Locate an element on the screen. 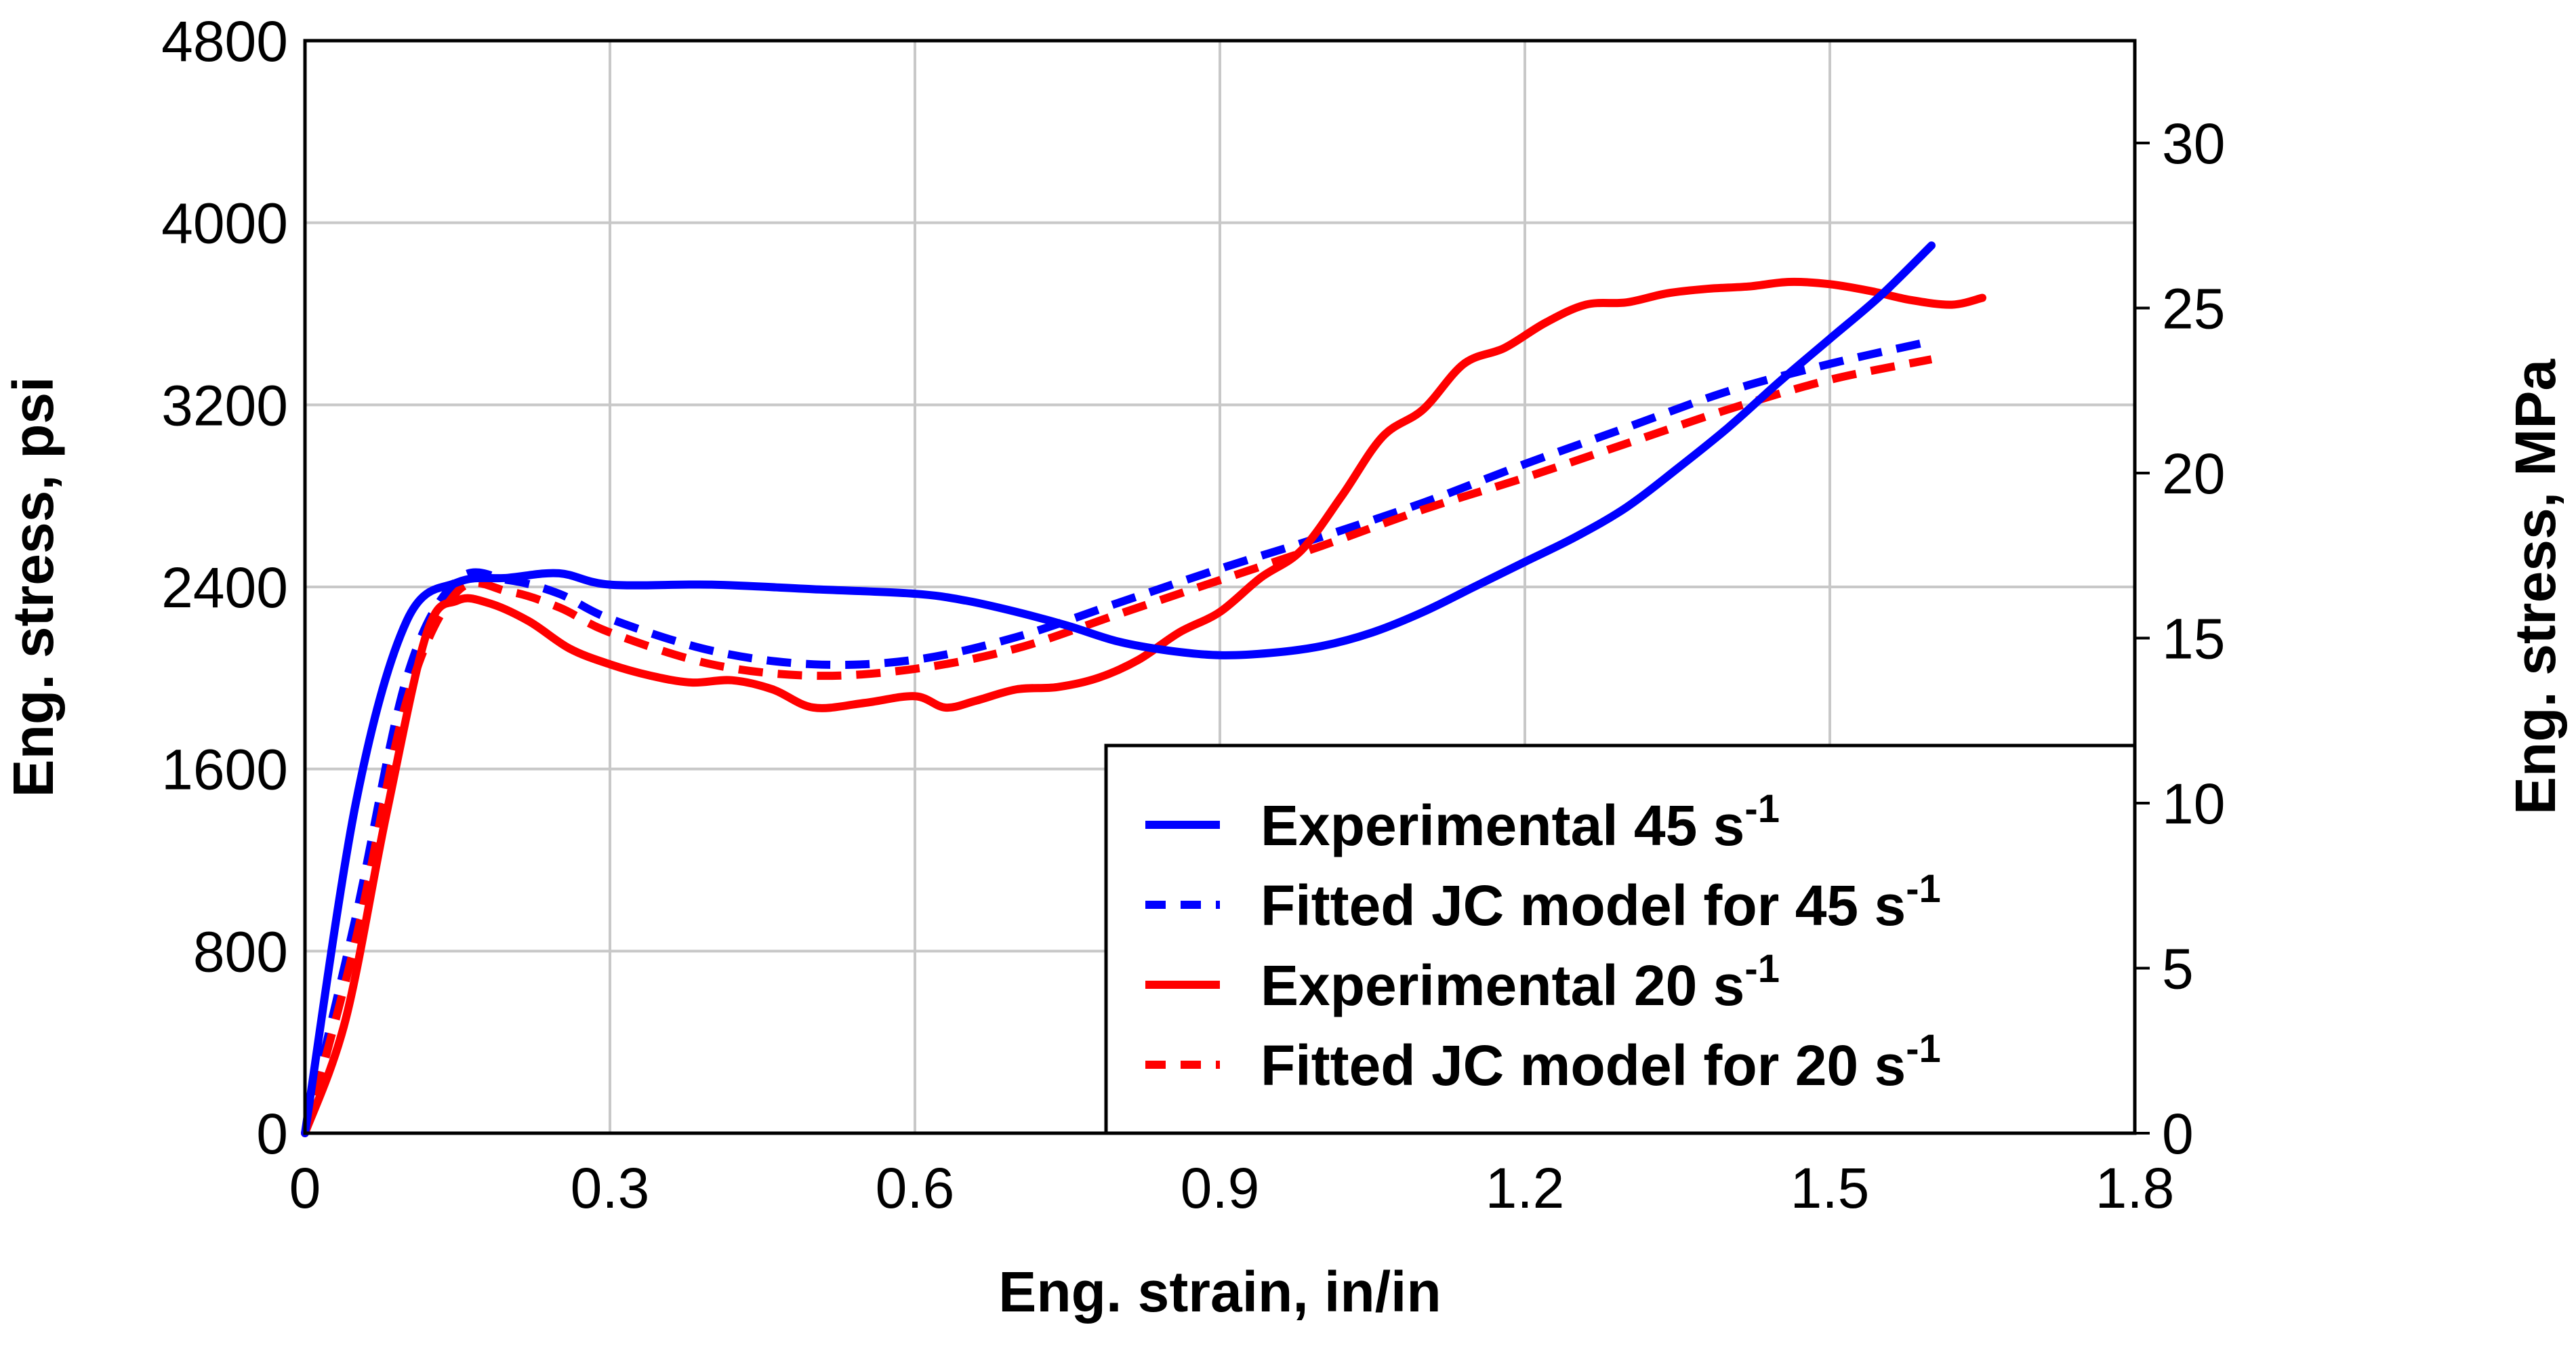 This screenshot has height=1346, width=2576. legend-box is located at coordinates (1620, 939).